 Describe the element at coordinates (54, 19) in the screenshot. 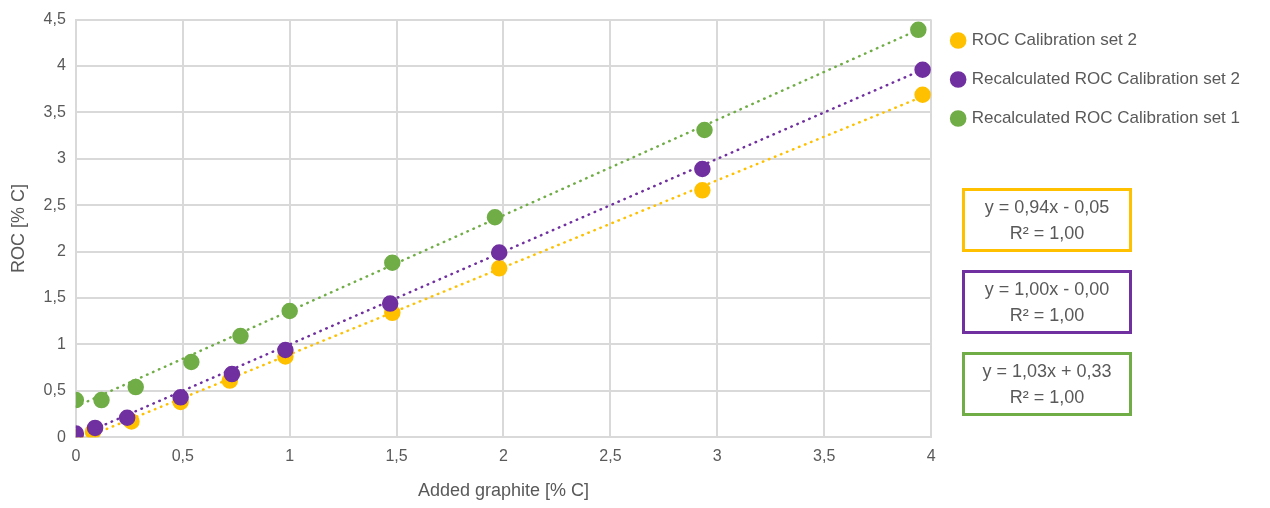

I see `y-tick-label: 4,5` at that location.